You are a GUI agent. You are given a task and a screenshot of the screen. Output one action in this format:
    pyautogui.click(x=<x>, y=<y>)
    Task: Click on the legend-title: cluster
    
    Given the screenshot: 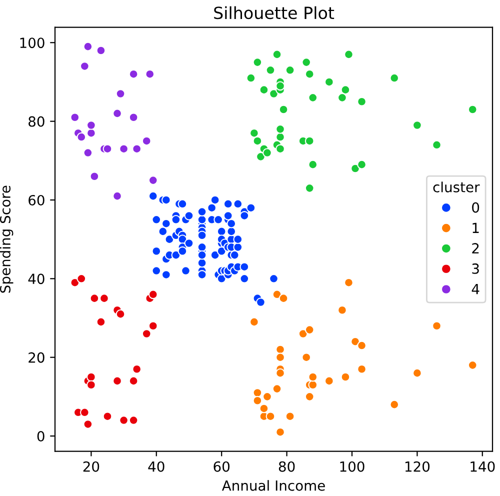 What is the action you would take?
    pyautogui.click(x=456, y=187)
    